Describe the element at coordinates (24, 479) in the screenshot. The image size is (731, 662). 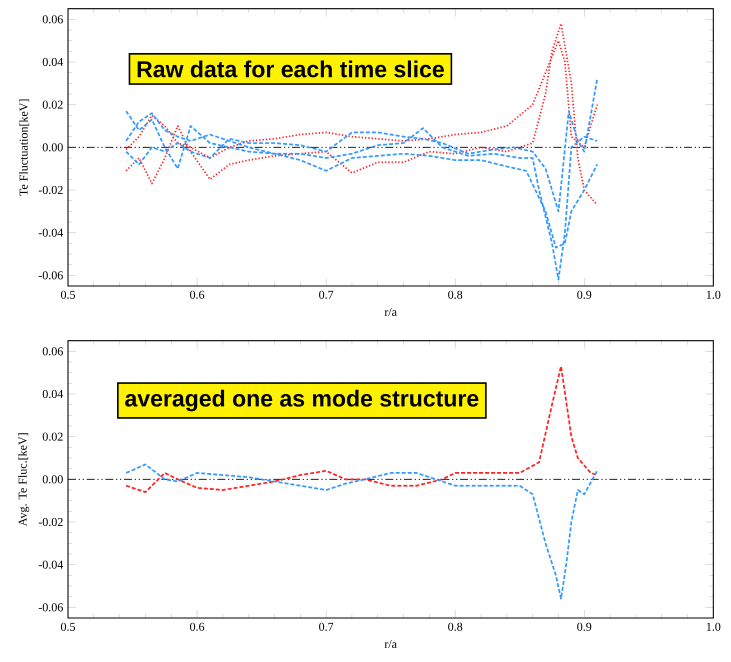
I see `y-axis-title: Avg. Te Fluc.[keV]` at that location.